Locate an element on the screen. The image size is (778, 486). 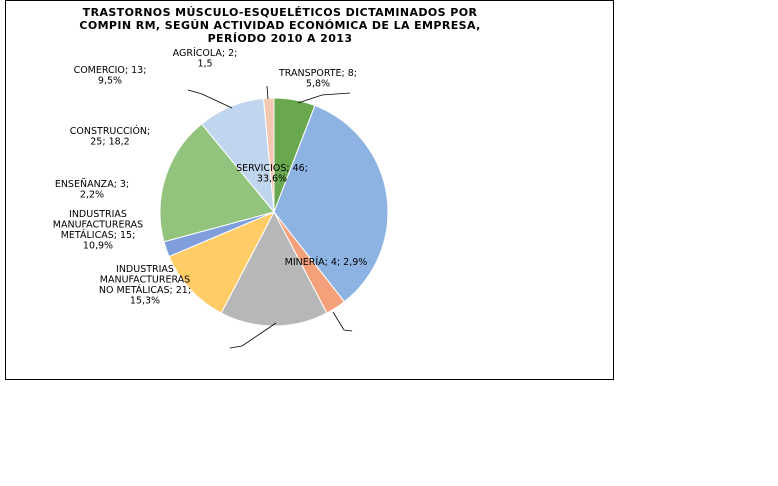
data-label-ind-no-metalicas-line-2: MANUFACTURERAS is located at coordinates (145, 280).